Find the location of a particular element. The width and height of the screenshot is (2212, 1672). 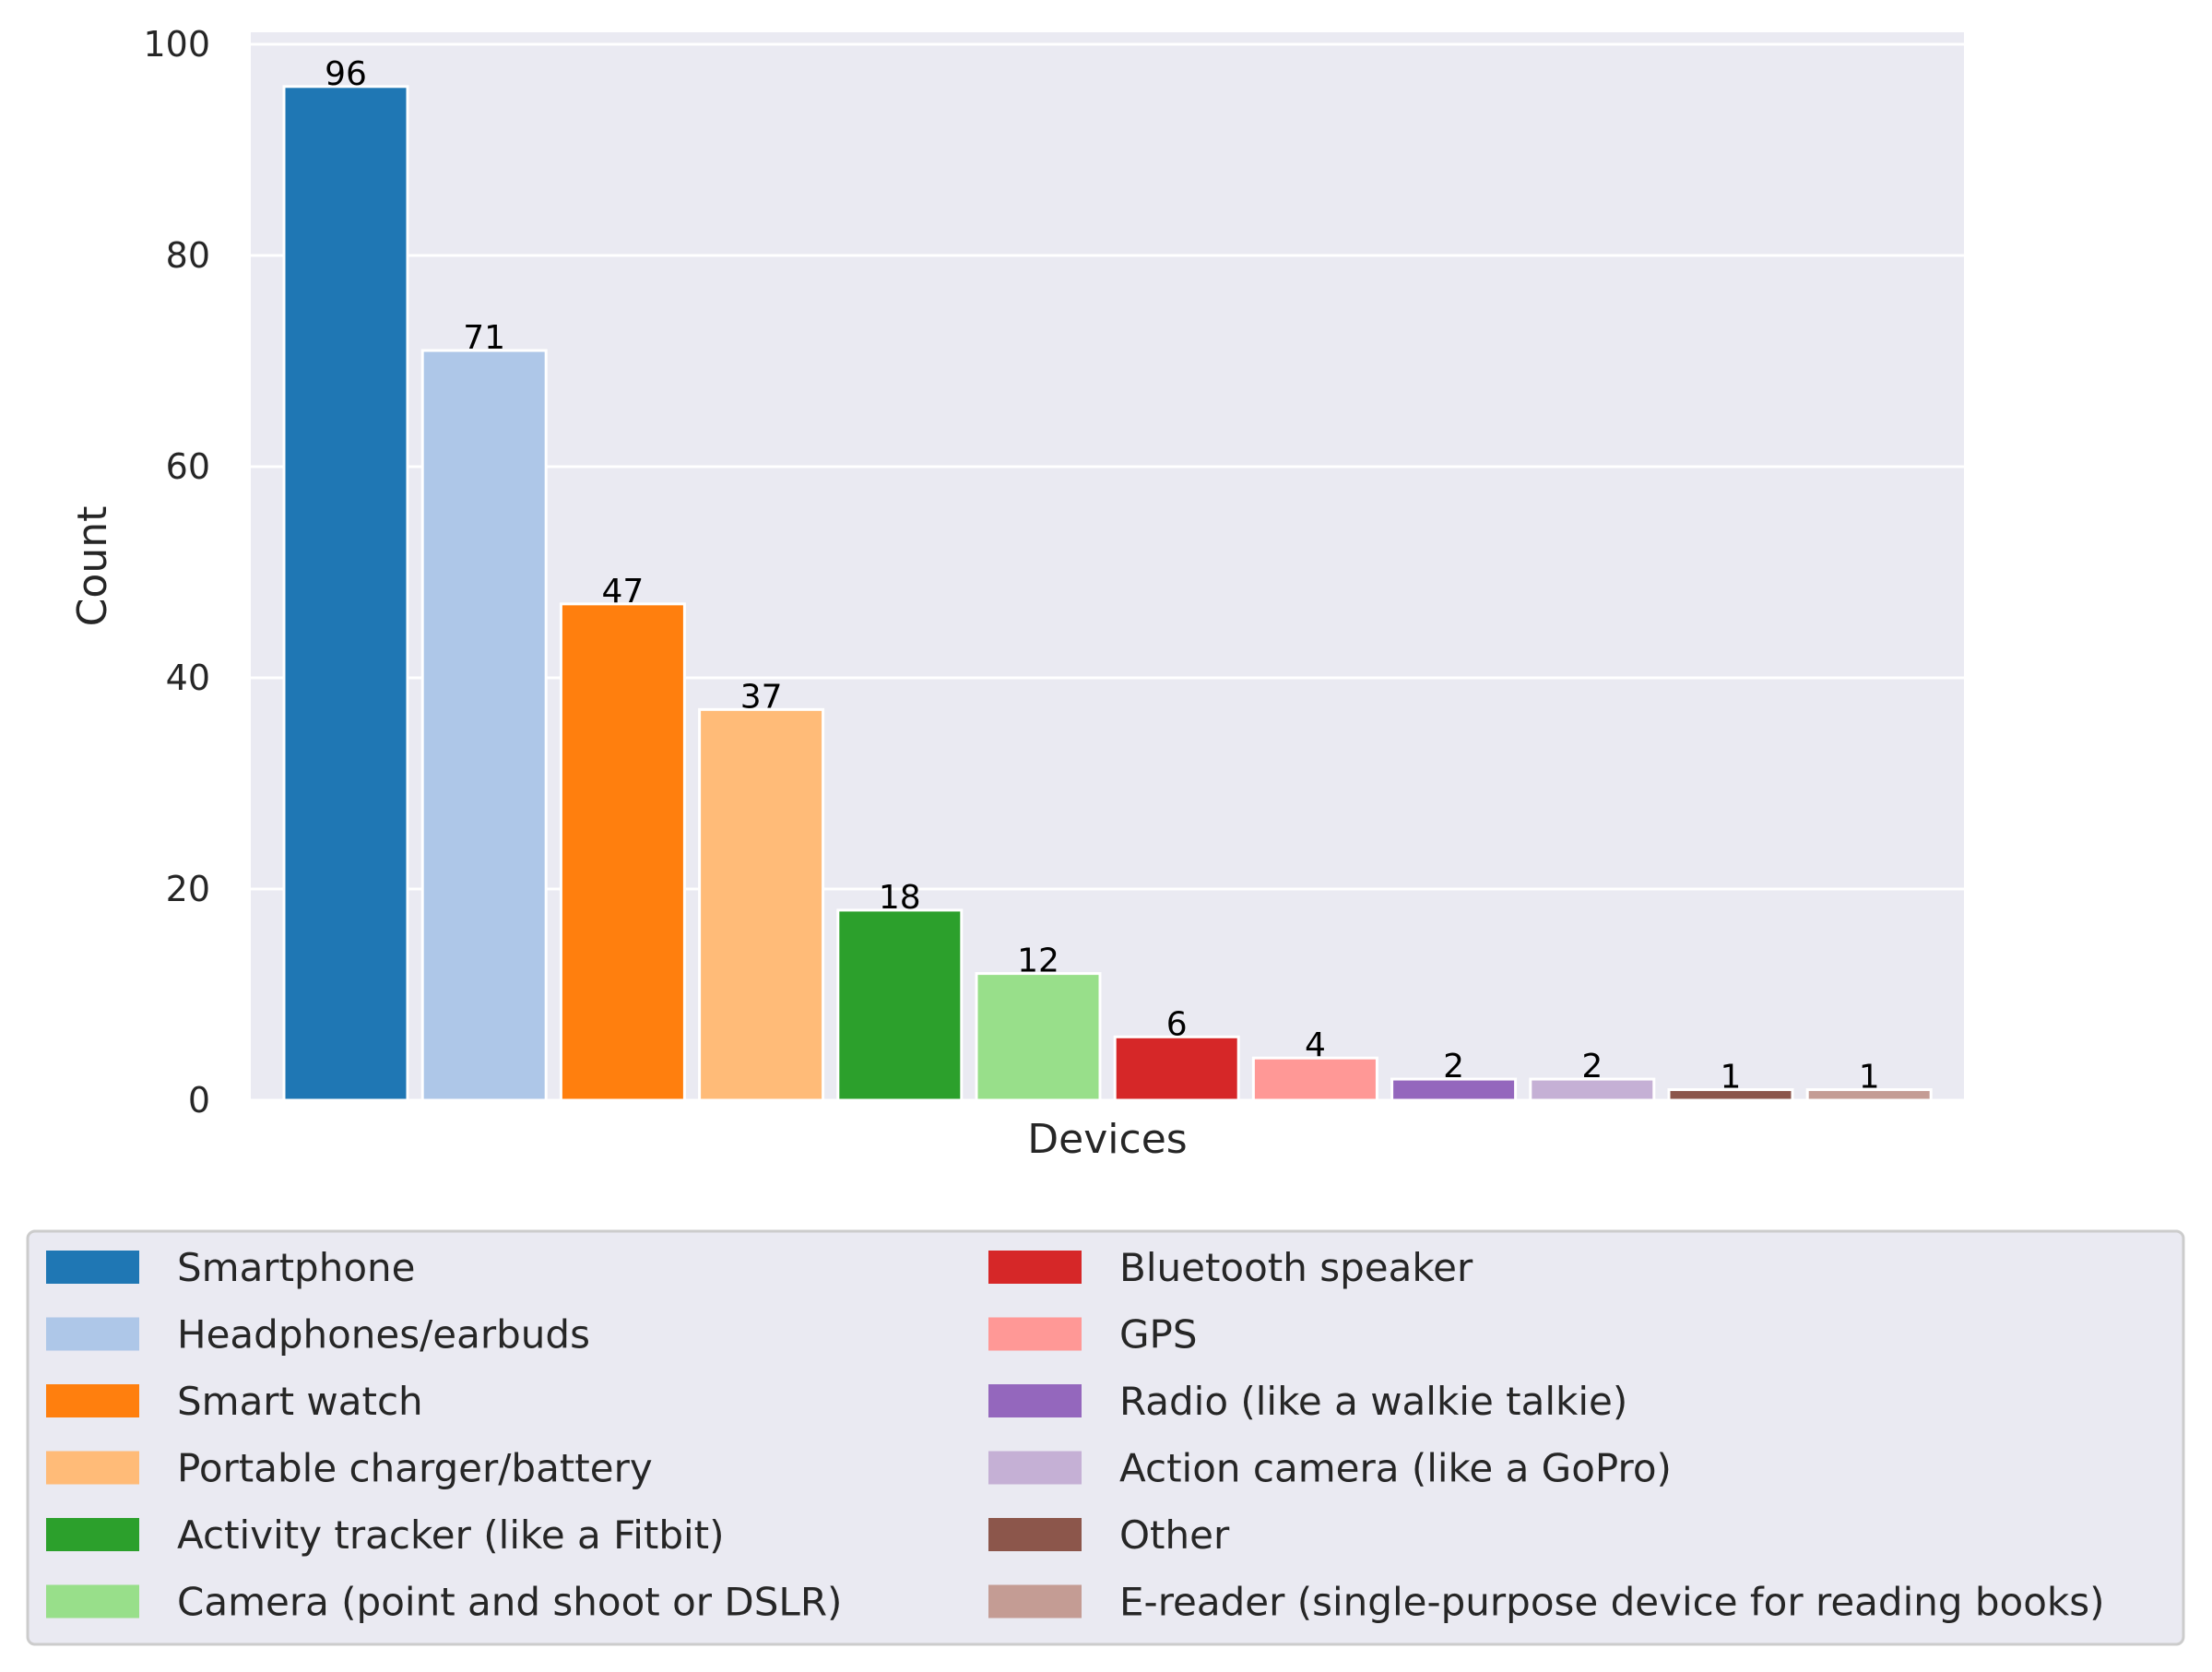

legend-label: Smartphone is located at coordinates (296, 1267).